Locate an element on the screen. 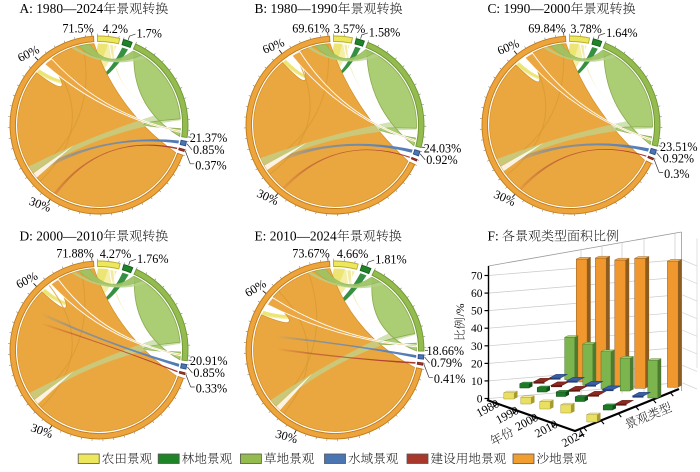  svg-text: A: 1980—2024 is located at coordinates (62, 8).